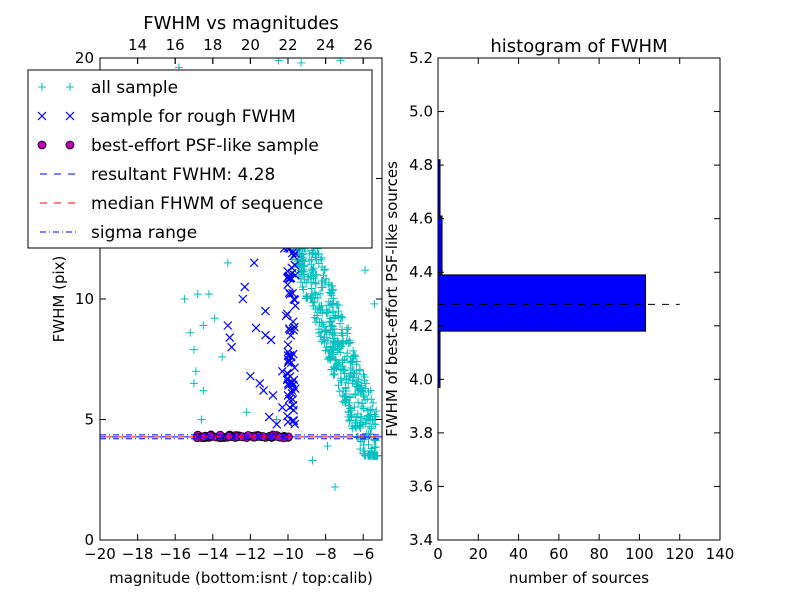 The height and width of the screenshot is (600, 800). Describe the element at coordinates (193, 117) in the screenshot. I see `legend-label: sample for rough FWHM` at that location.